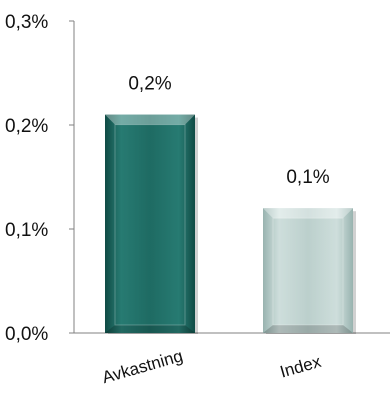 The width and height of the screenshot is (390, 401). I want to click on category-labels: Avkastning Index, so click(212, 366).